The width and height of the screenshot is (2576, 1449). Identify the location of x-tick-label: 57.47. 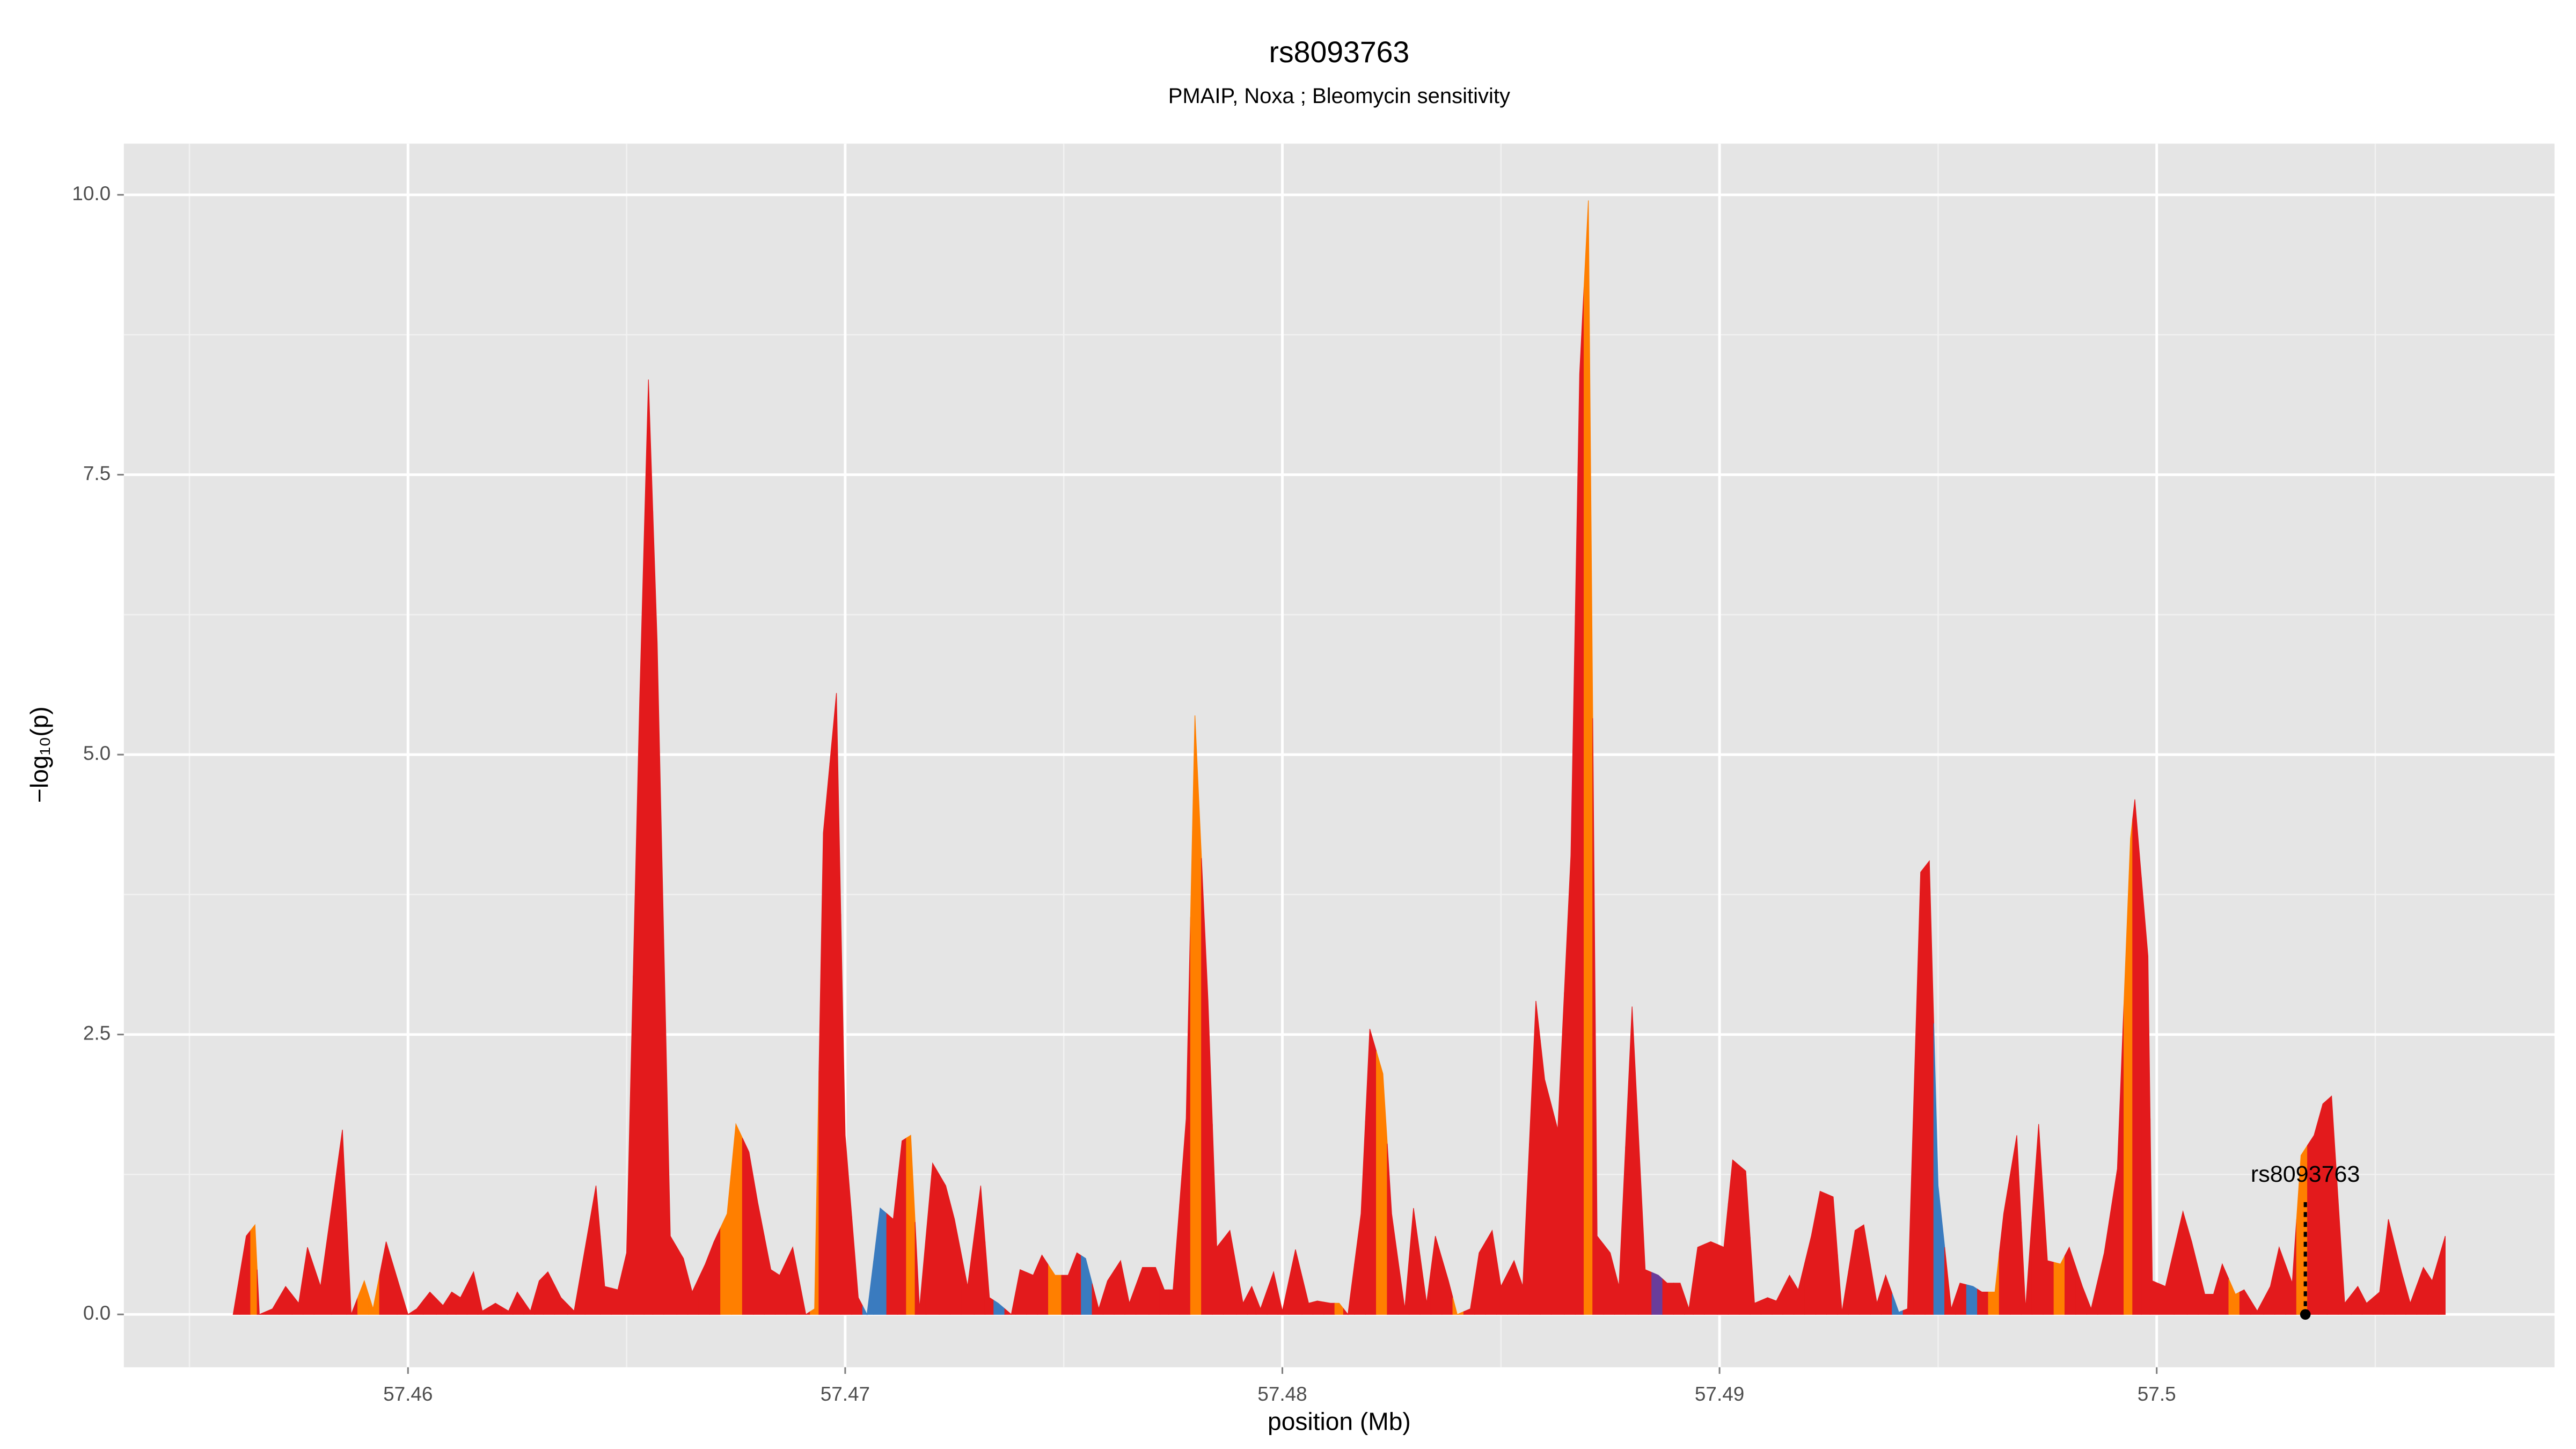
(845, 1394).